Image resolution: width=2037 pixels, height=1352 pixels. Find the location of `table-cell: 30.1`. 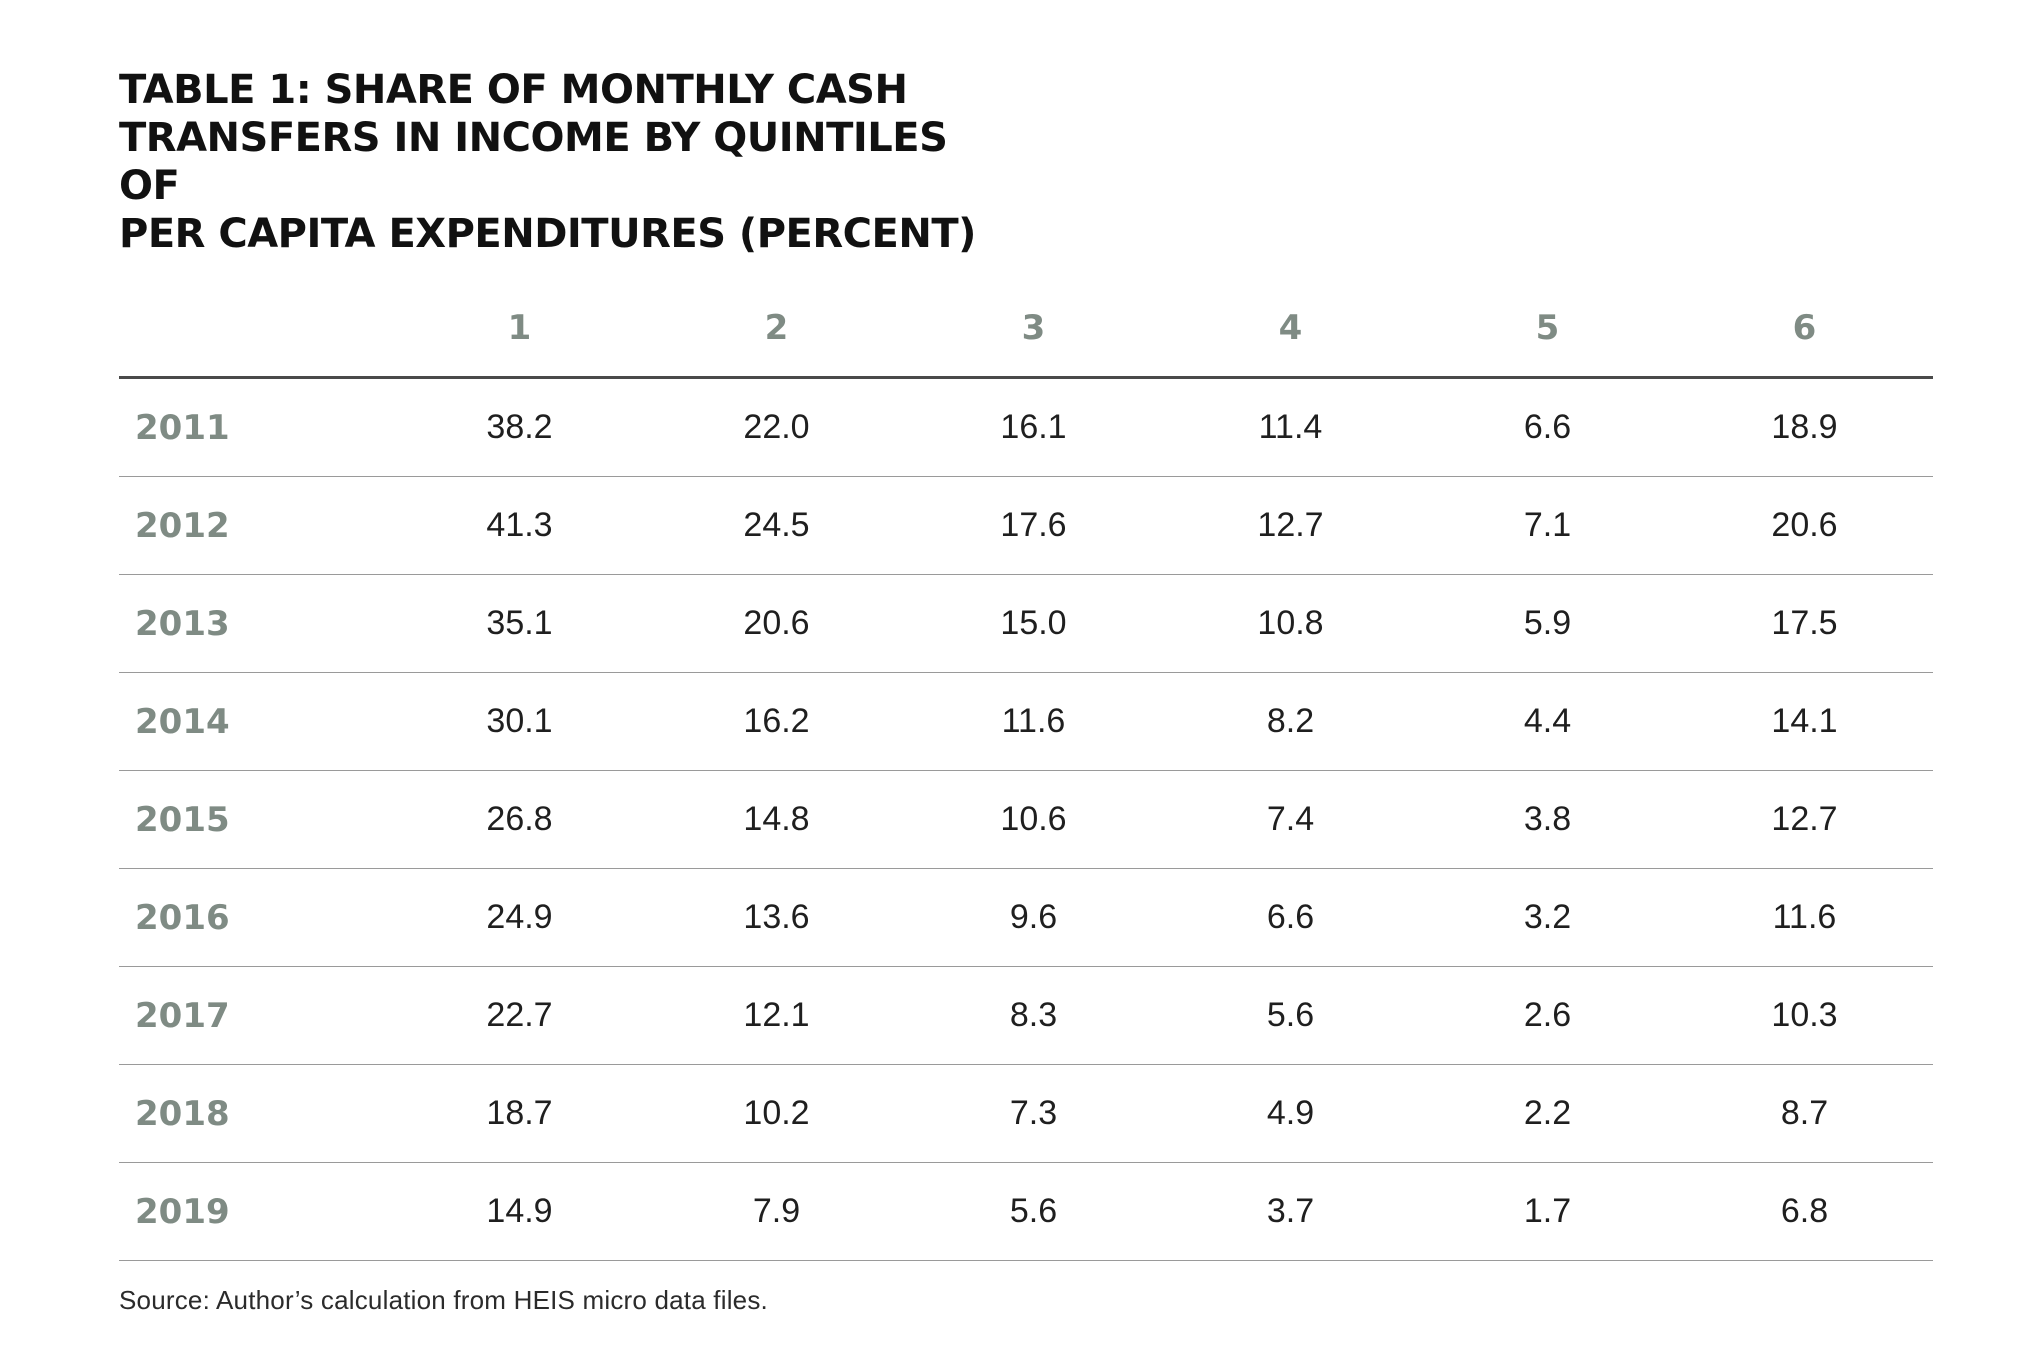

table-cell: 30.1 is located at coordinates (519, 721).